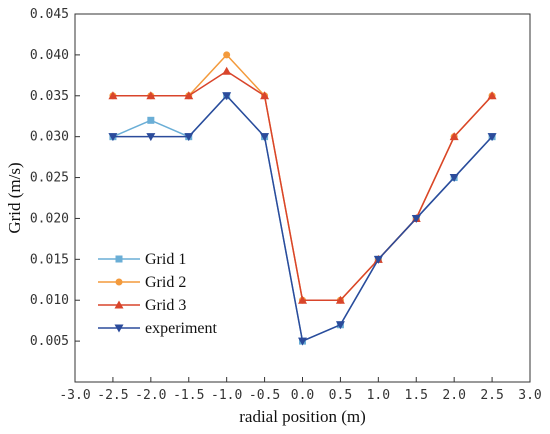 Image resolution: width=550 pixels, height=434 pixels. Describe the element at coordinates (416, 395) in the screenshot. I see `x-tick-label: 1.5` at that location.